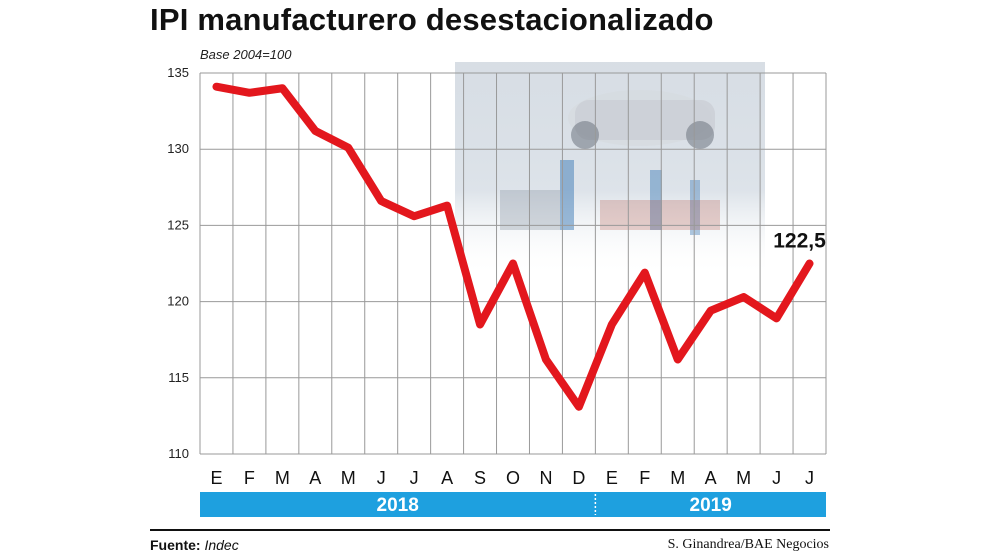 The width and height of the screenshot is (992, 558). Describe the element at coordinates (178, 453) in the screenshot. I see `y-tick-label: 110` at that location.